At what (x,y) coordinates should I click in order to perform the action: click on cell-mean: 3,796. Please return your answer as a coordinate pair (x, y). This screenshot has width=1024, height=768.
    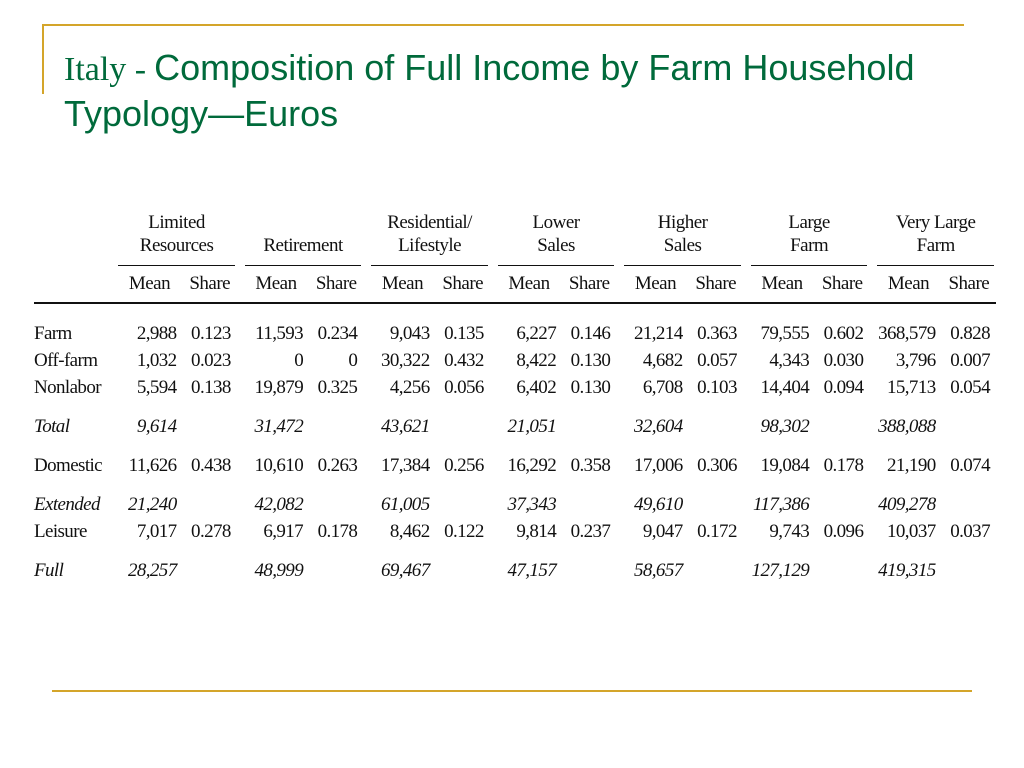
    Looking at the image, I should click on (915, 360).